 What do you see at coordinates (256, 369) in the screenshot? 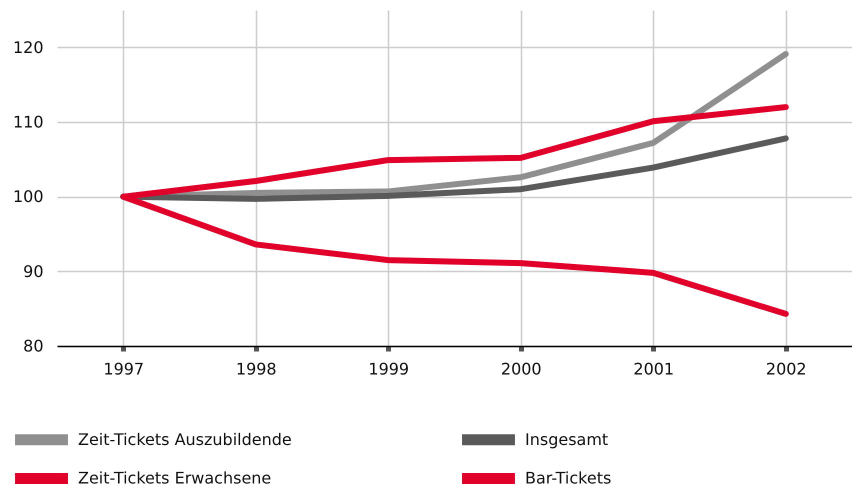
I see `x-tick-label: 1998` at bounding box center [256, 369].